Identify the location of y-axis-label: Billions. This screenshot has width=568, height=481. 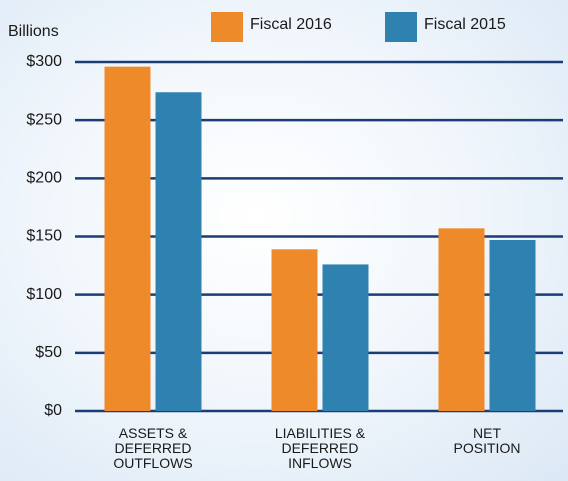
(33, 31).